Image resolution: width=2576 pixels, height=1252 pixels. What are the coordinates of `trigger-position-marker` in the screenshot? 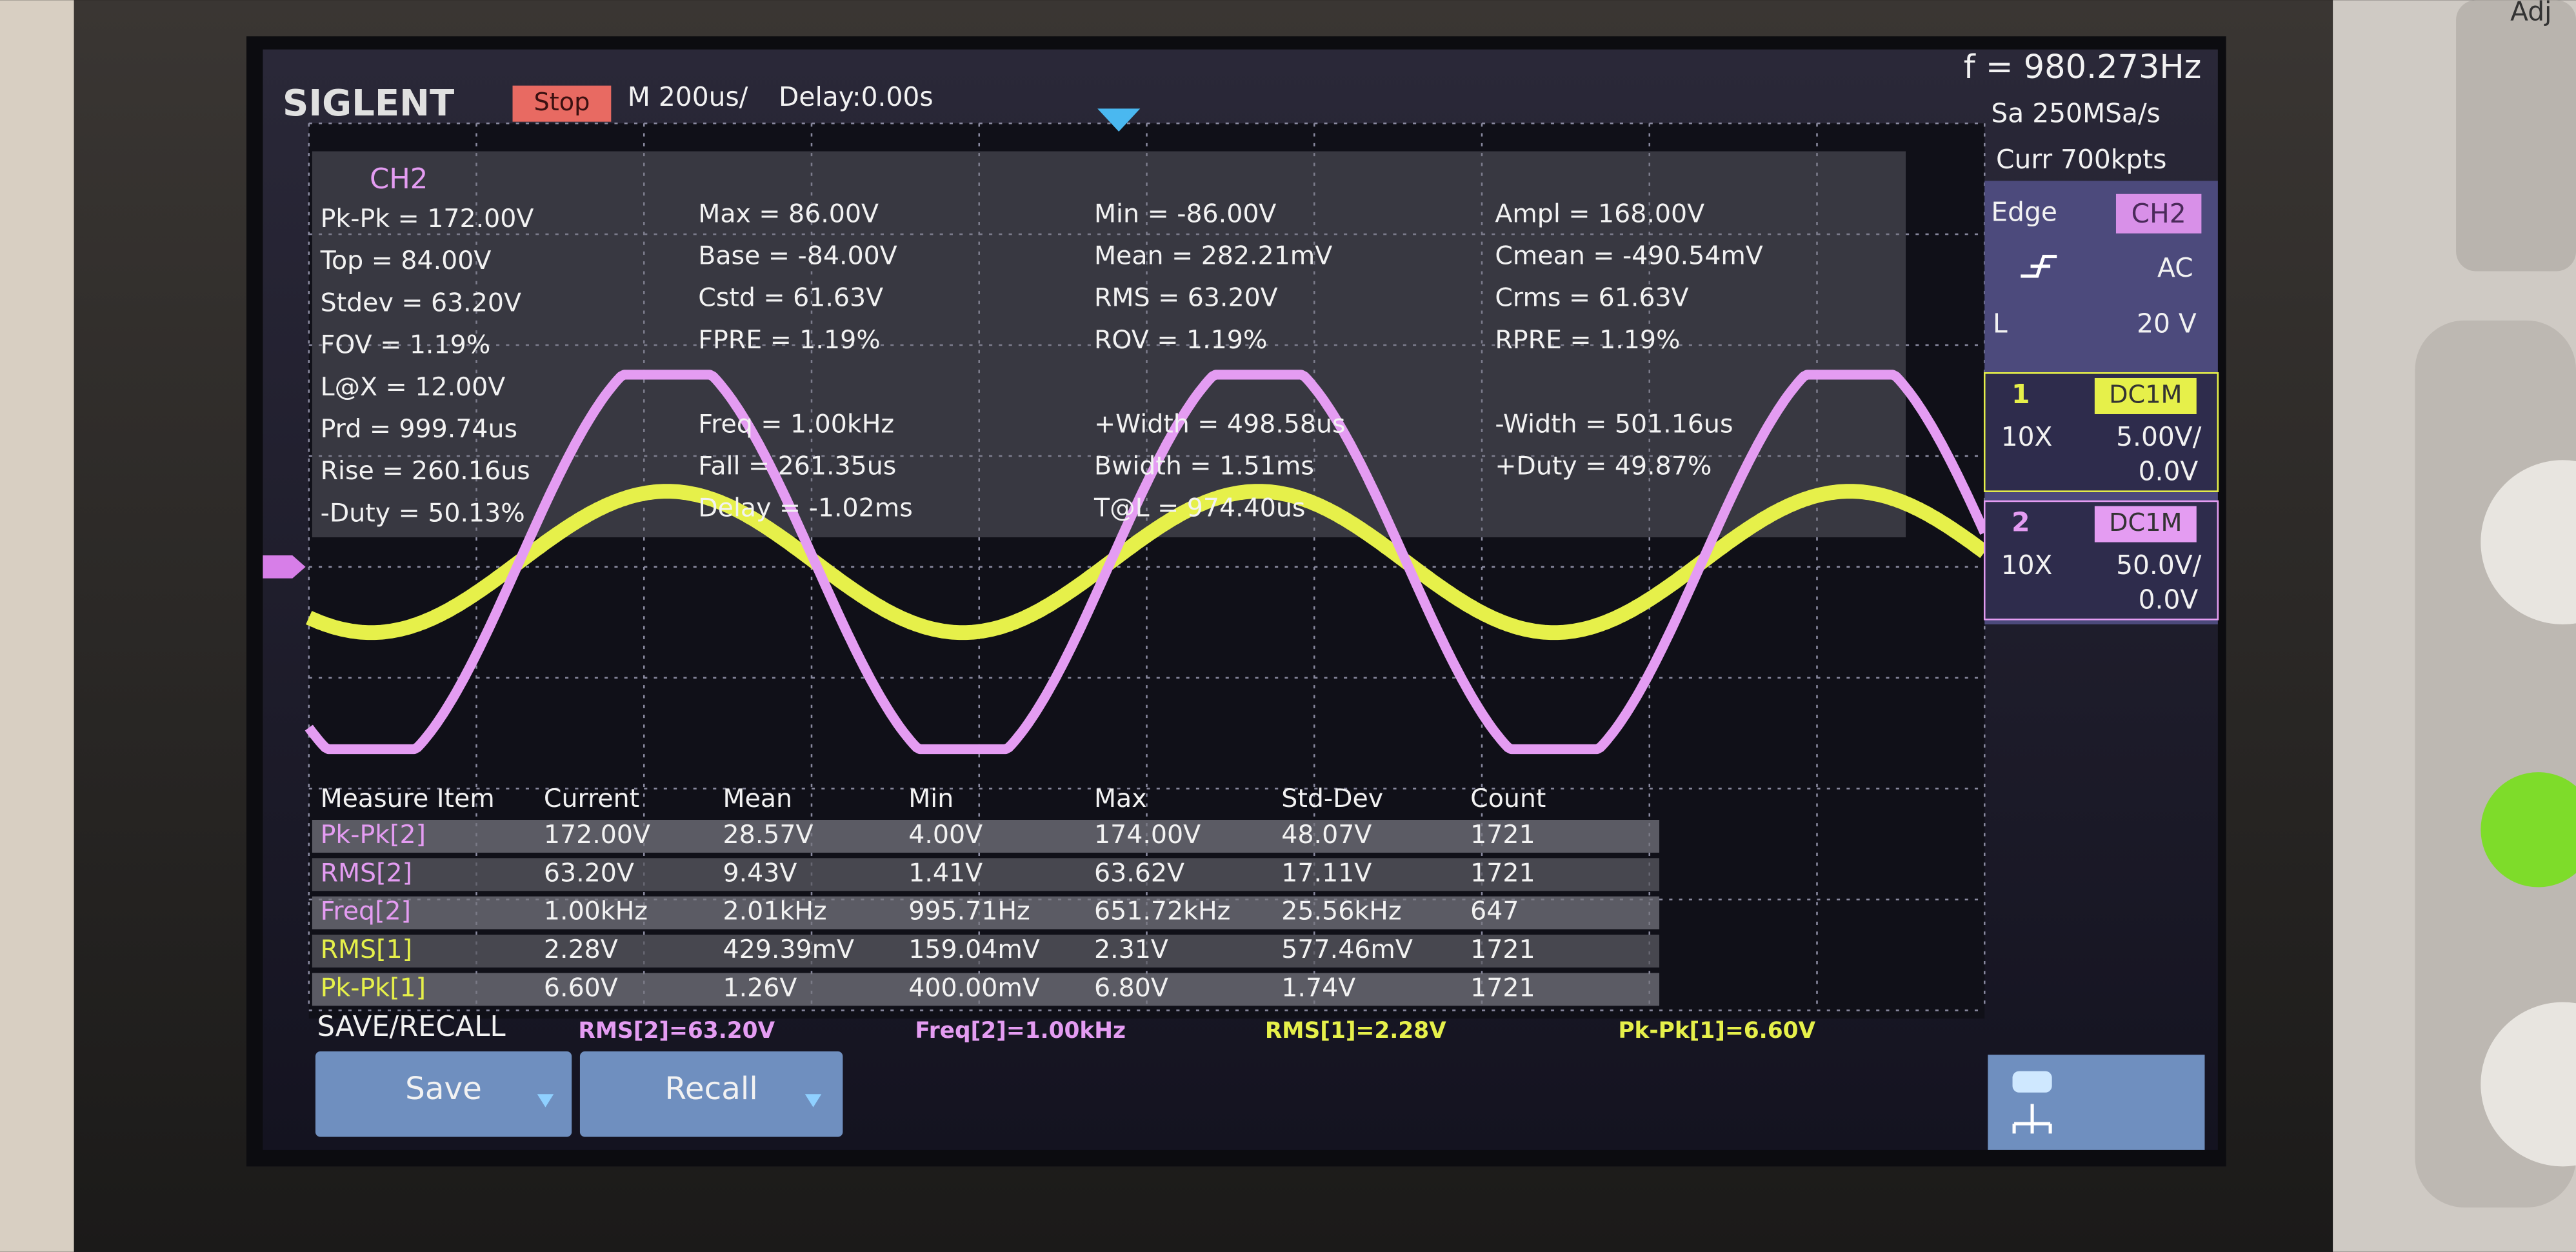 It's located at (1119, 120).